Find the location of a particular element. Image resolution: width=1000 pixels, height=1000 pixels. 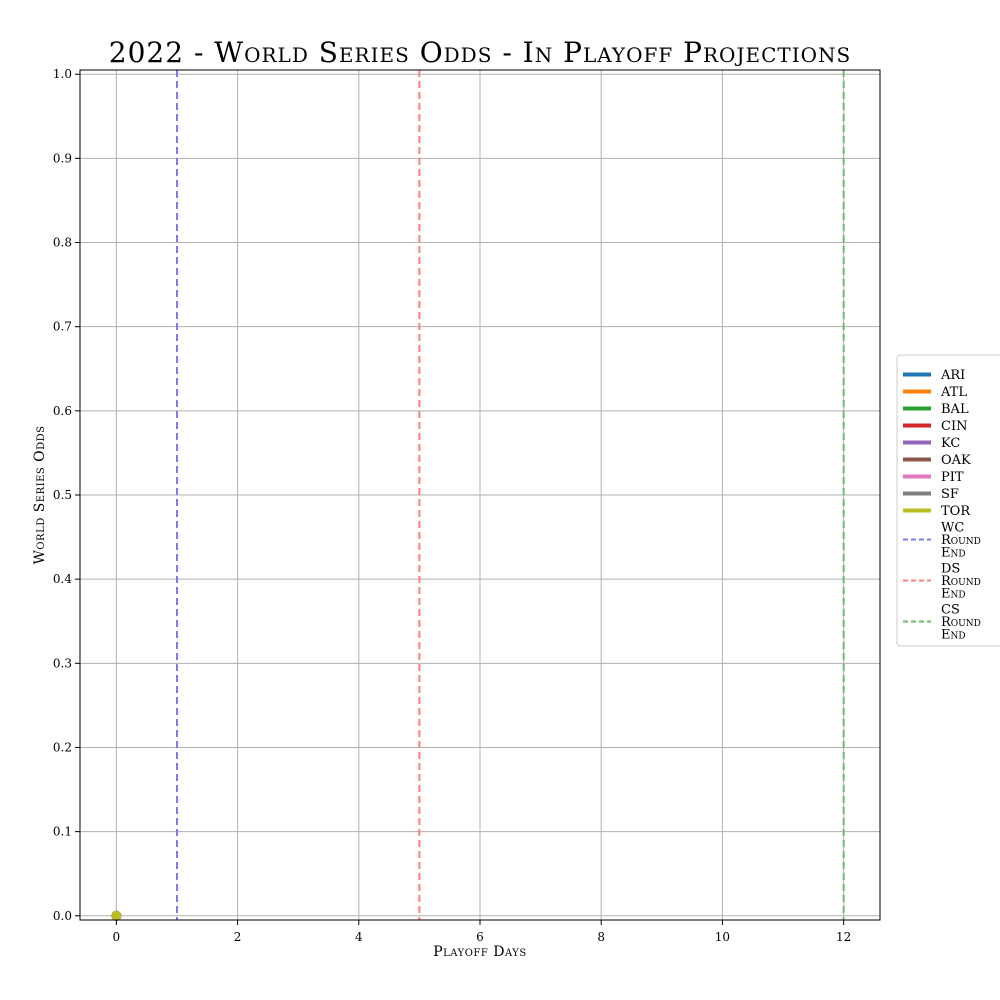

y-tick-label: 0.4 is located at coordinates (62, 579).